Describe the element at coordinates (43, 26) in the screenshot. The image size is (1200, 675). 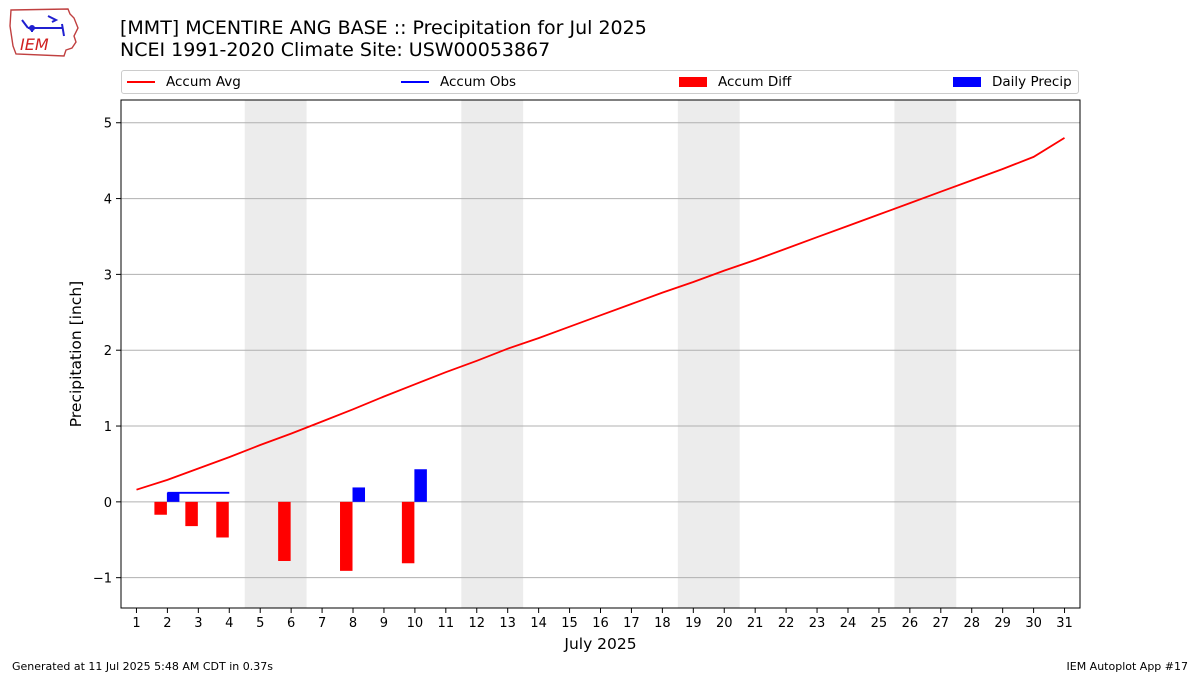
I see `weather-vane-icon` at that location.